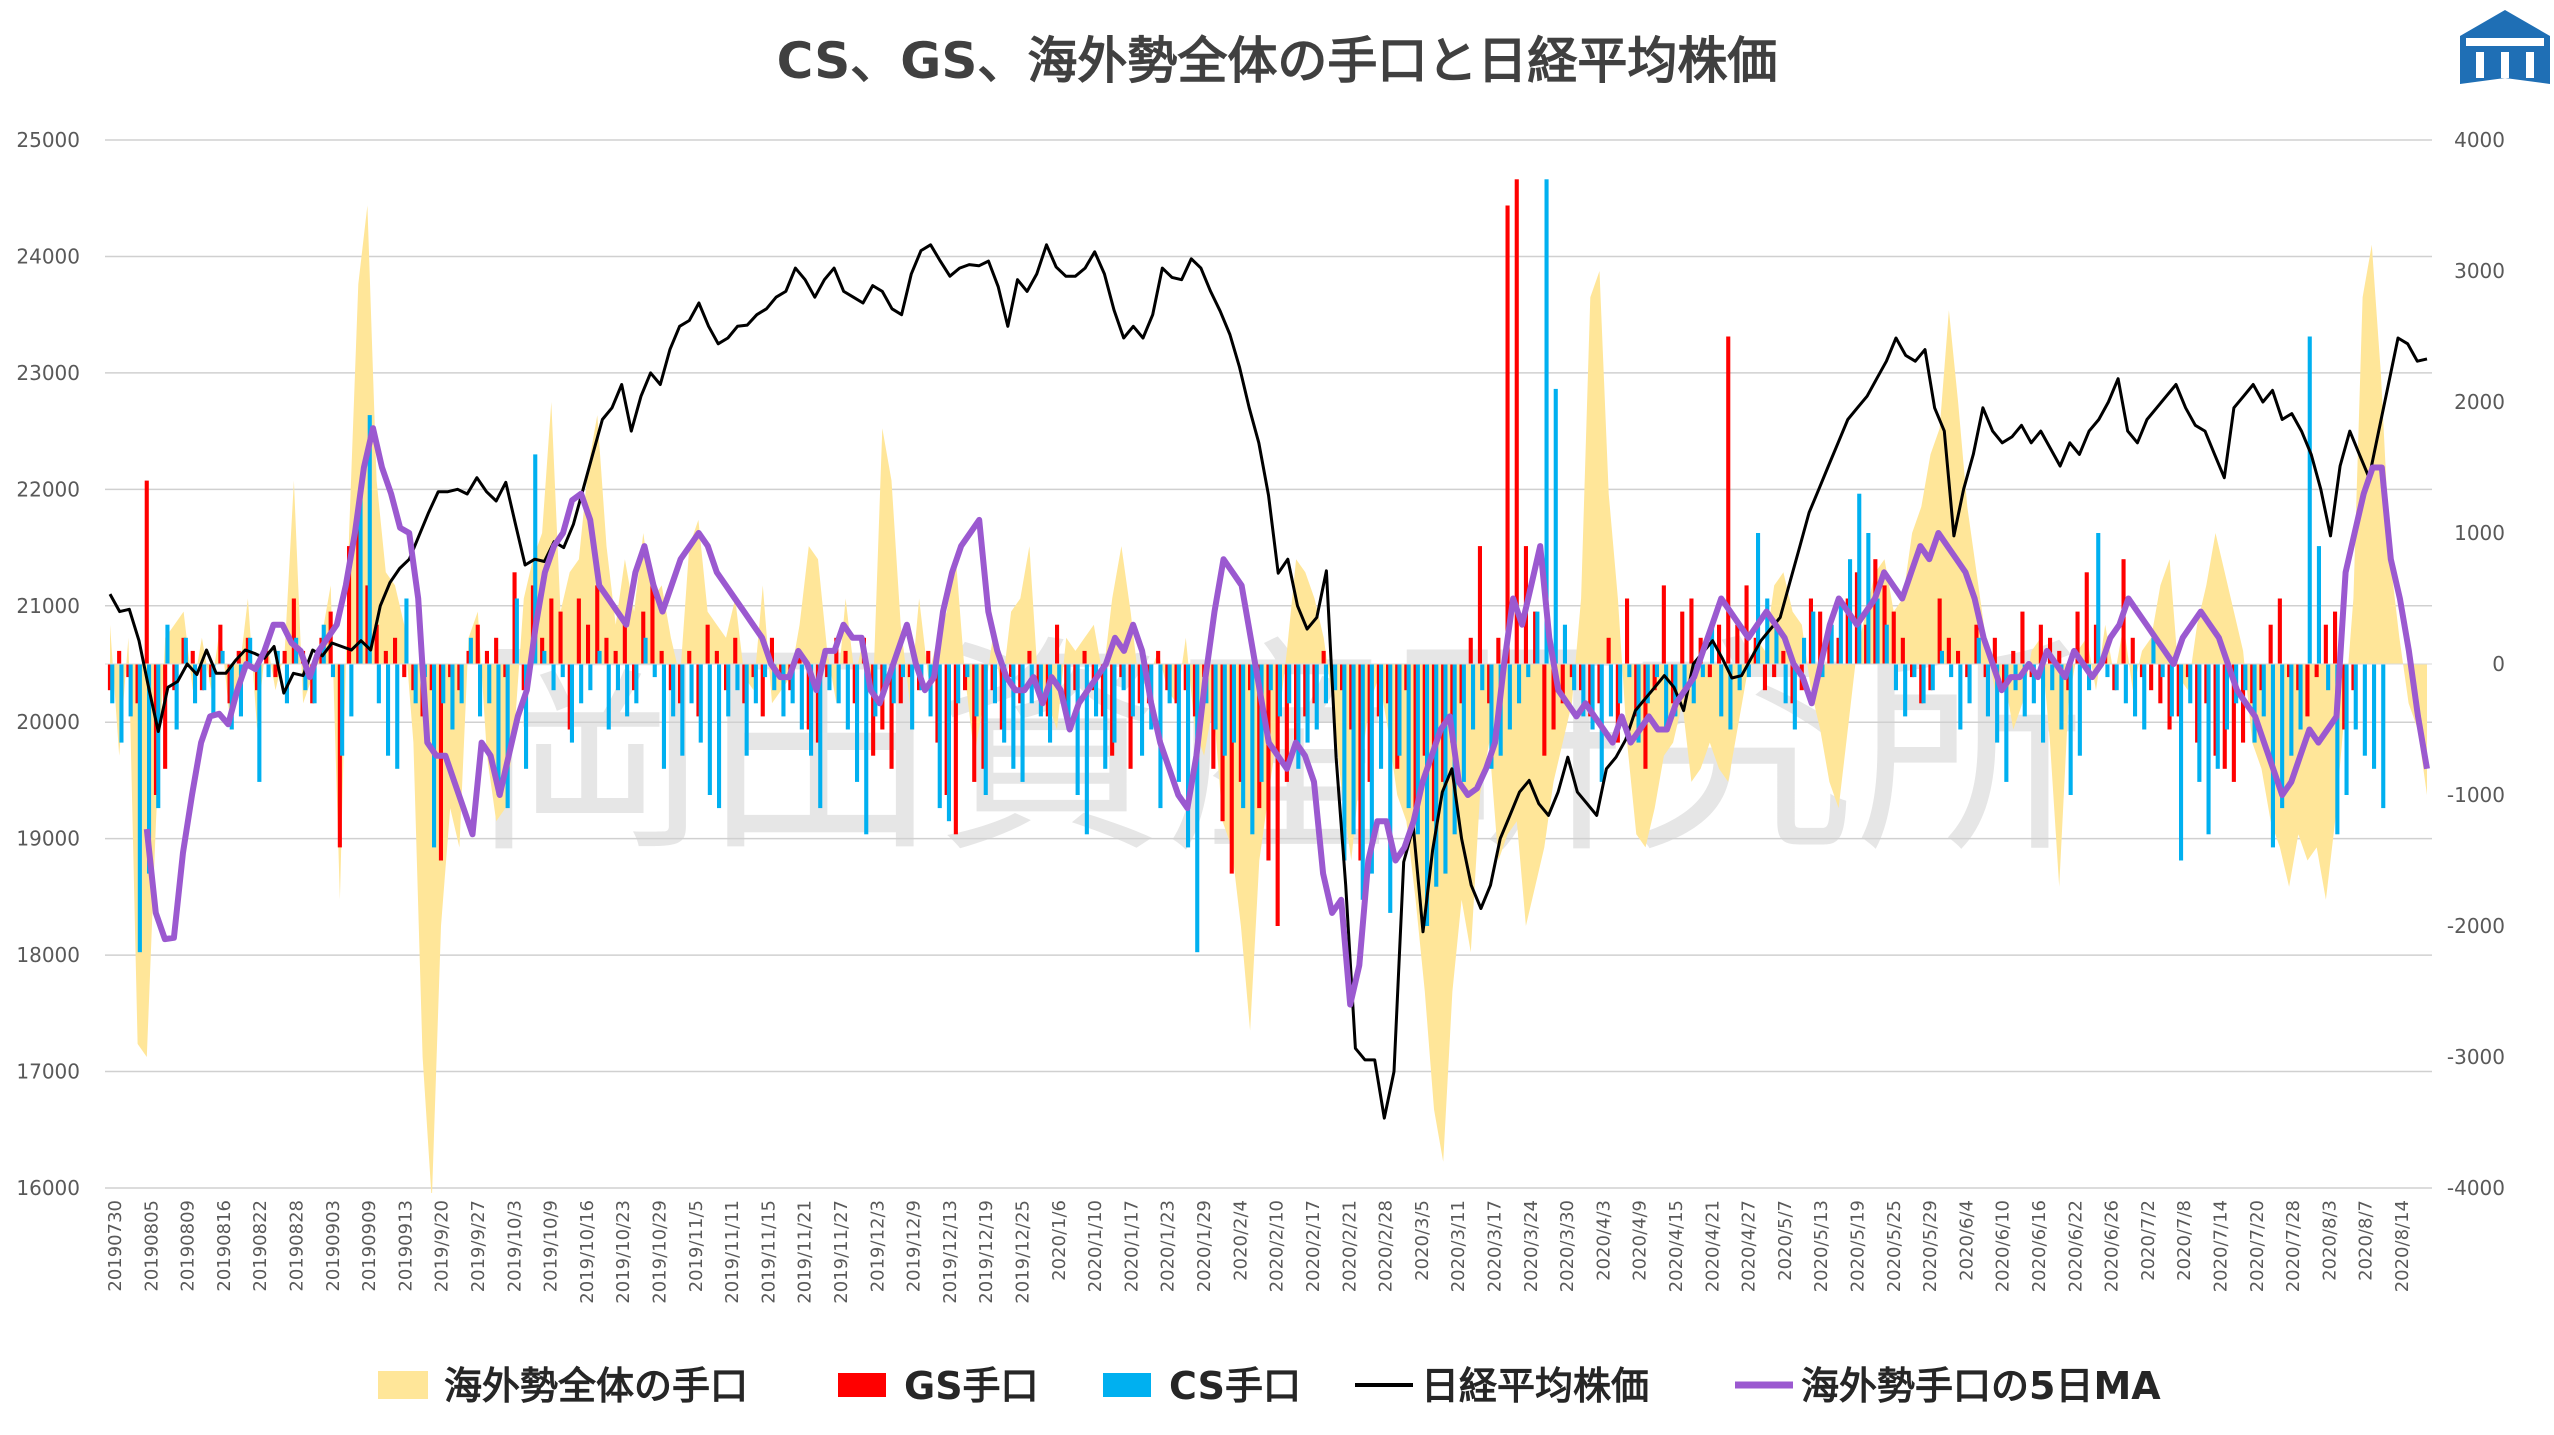 The height and width of the screenshot is (1435, 2554). What do you see at coordinates (2476, 926) in the screenshot?
I see `y-tick-right: -2000` at bounding box center [2476, 926].